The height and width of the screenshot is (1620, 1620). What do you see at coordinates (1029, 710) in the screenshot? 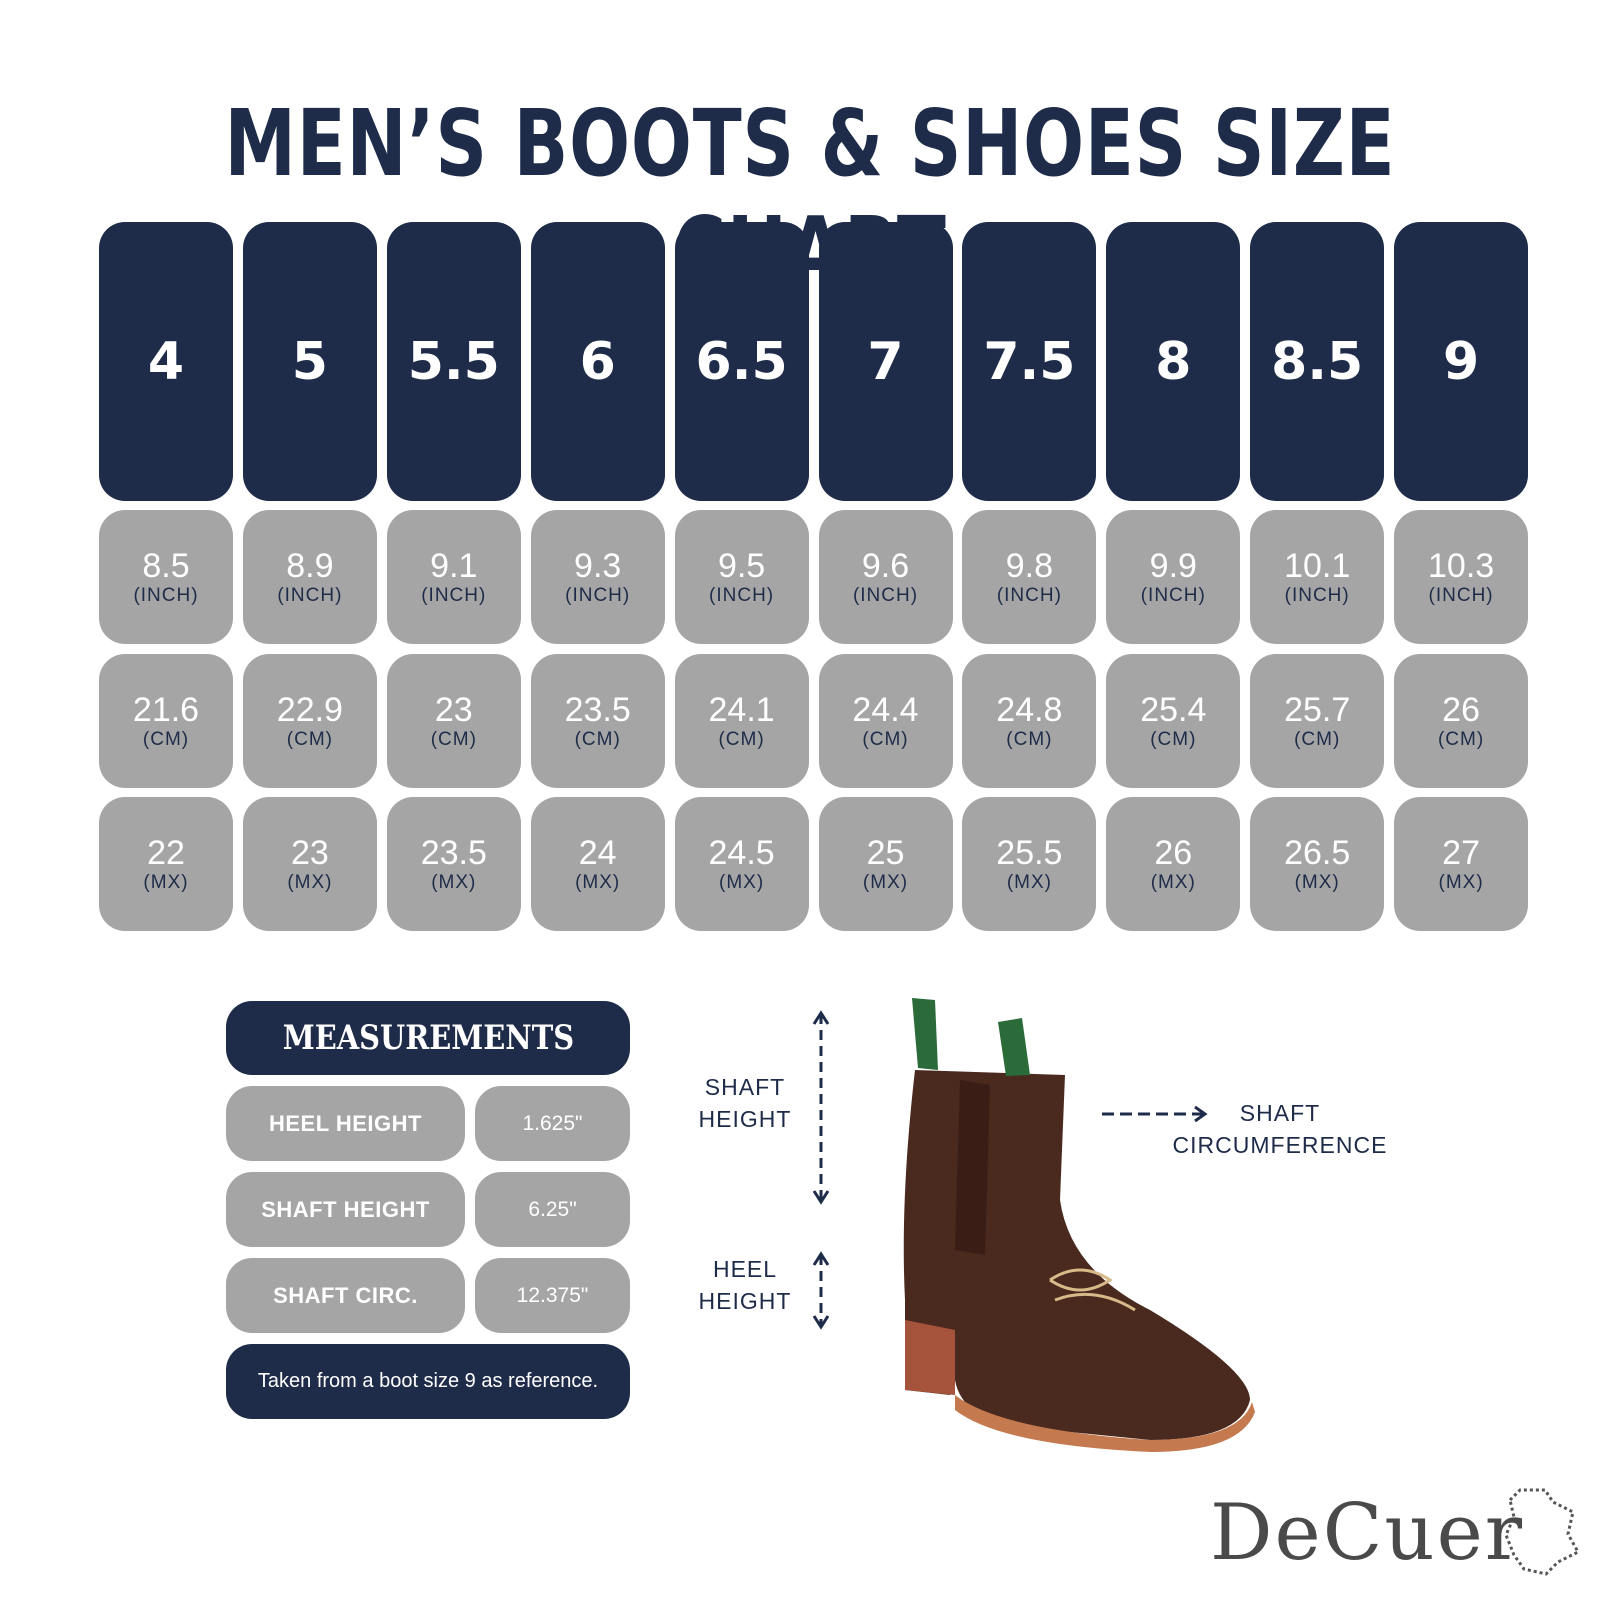
I see `cm-value: 24.8` at bounding box center [1029, 710].